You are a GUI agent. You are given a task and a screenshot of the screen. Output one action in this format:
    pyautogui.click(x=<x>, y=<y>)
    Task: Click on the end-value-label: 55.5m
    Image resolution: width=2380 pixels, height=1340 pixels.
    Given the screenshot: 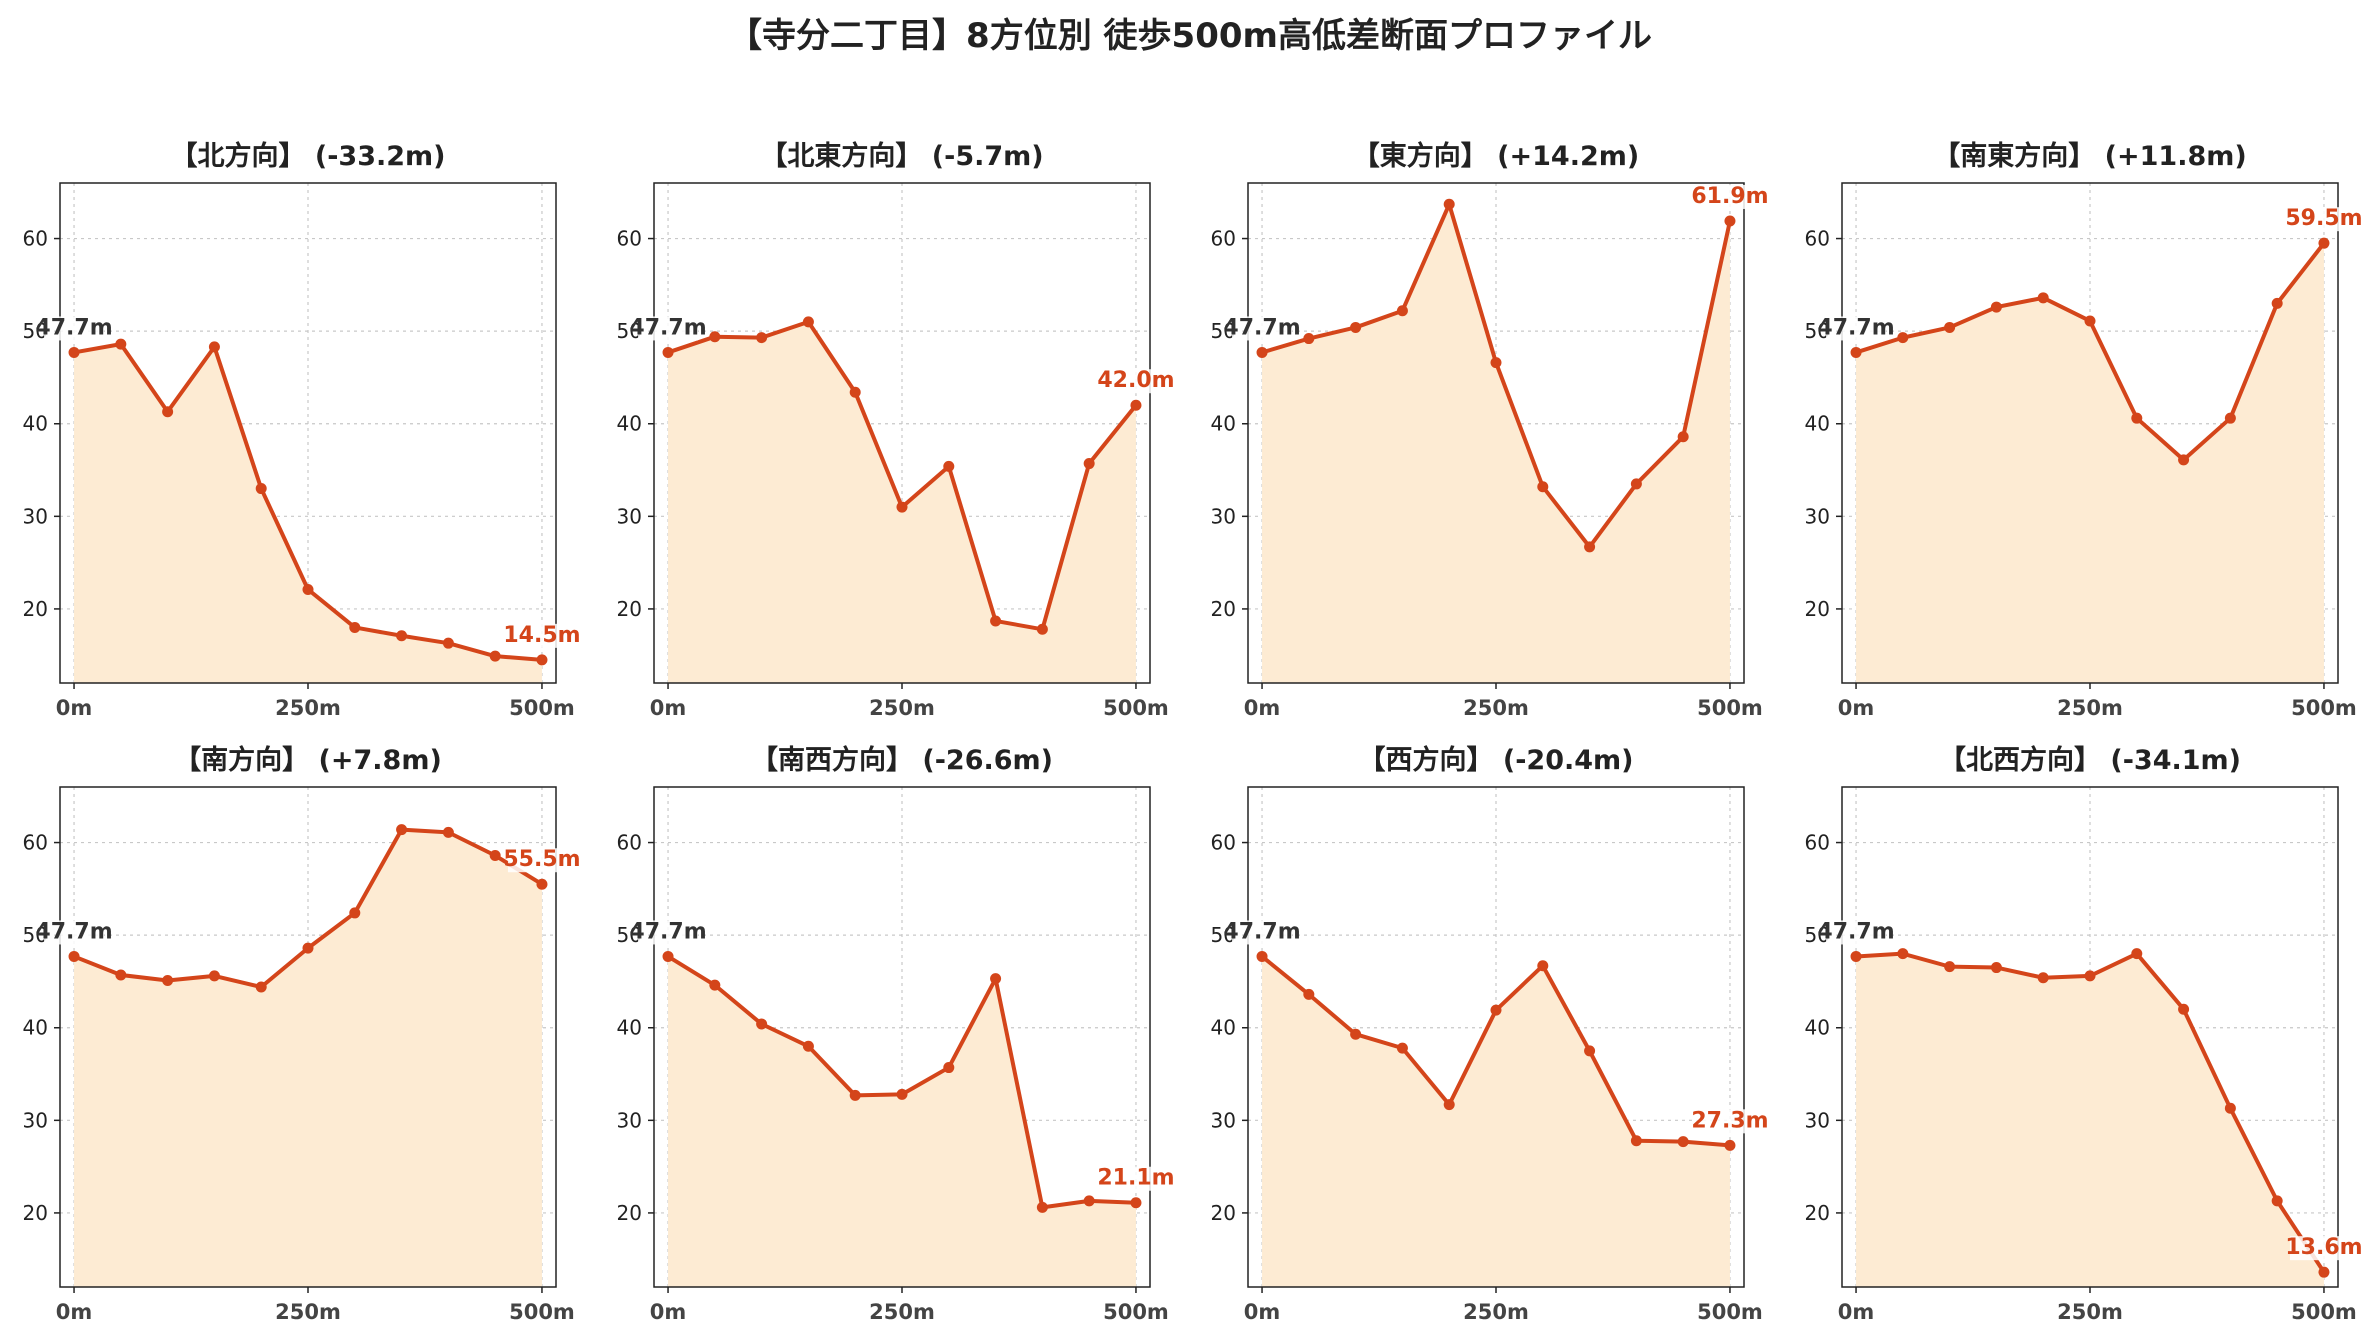 What is the action you would take?
    pyautogui.click(x=541, y=859)
    